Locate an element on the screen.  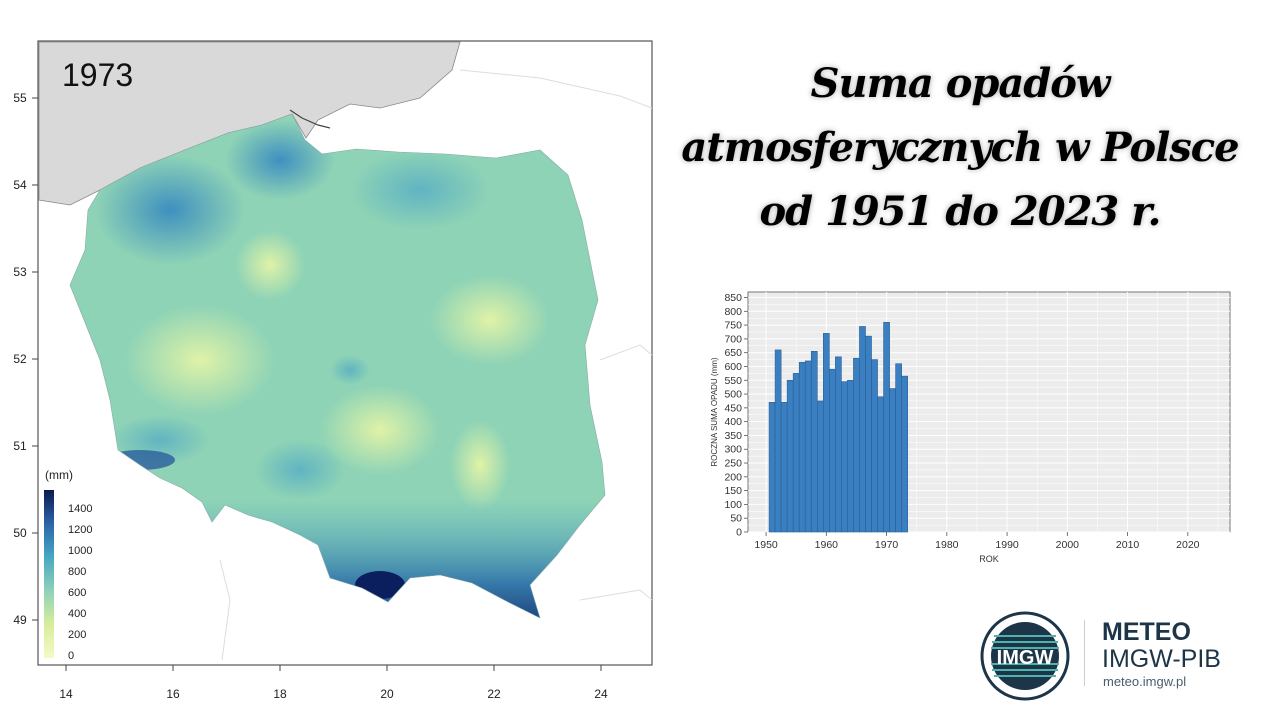
chart-y-tick-label: 600 is located at coordinates (733, 367).